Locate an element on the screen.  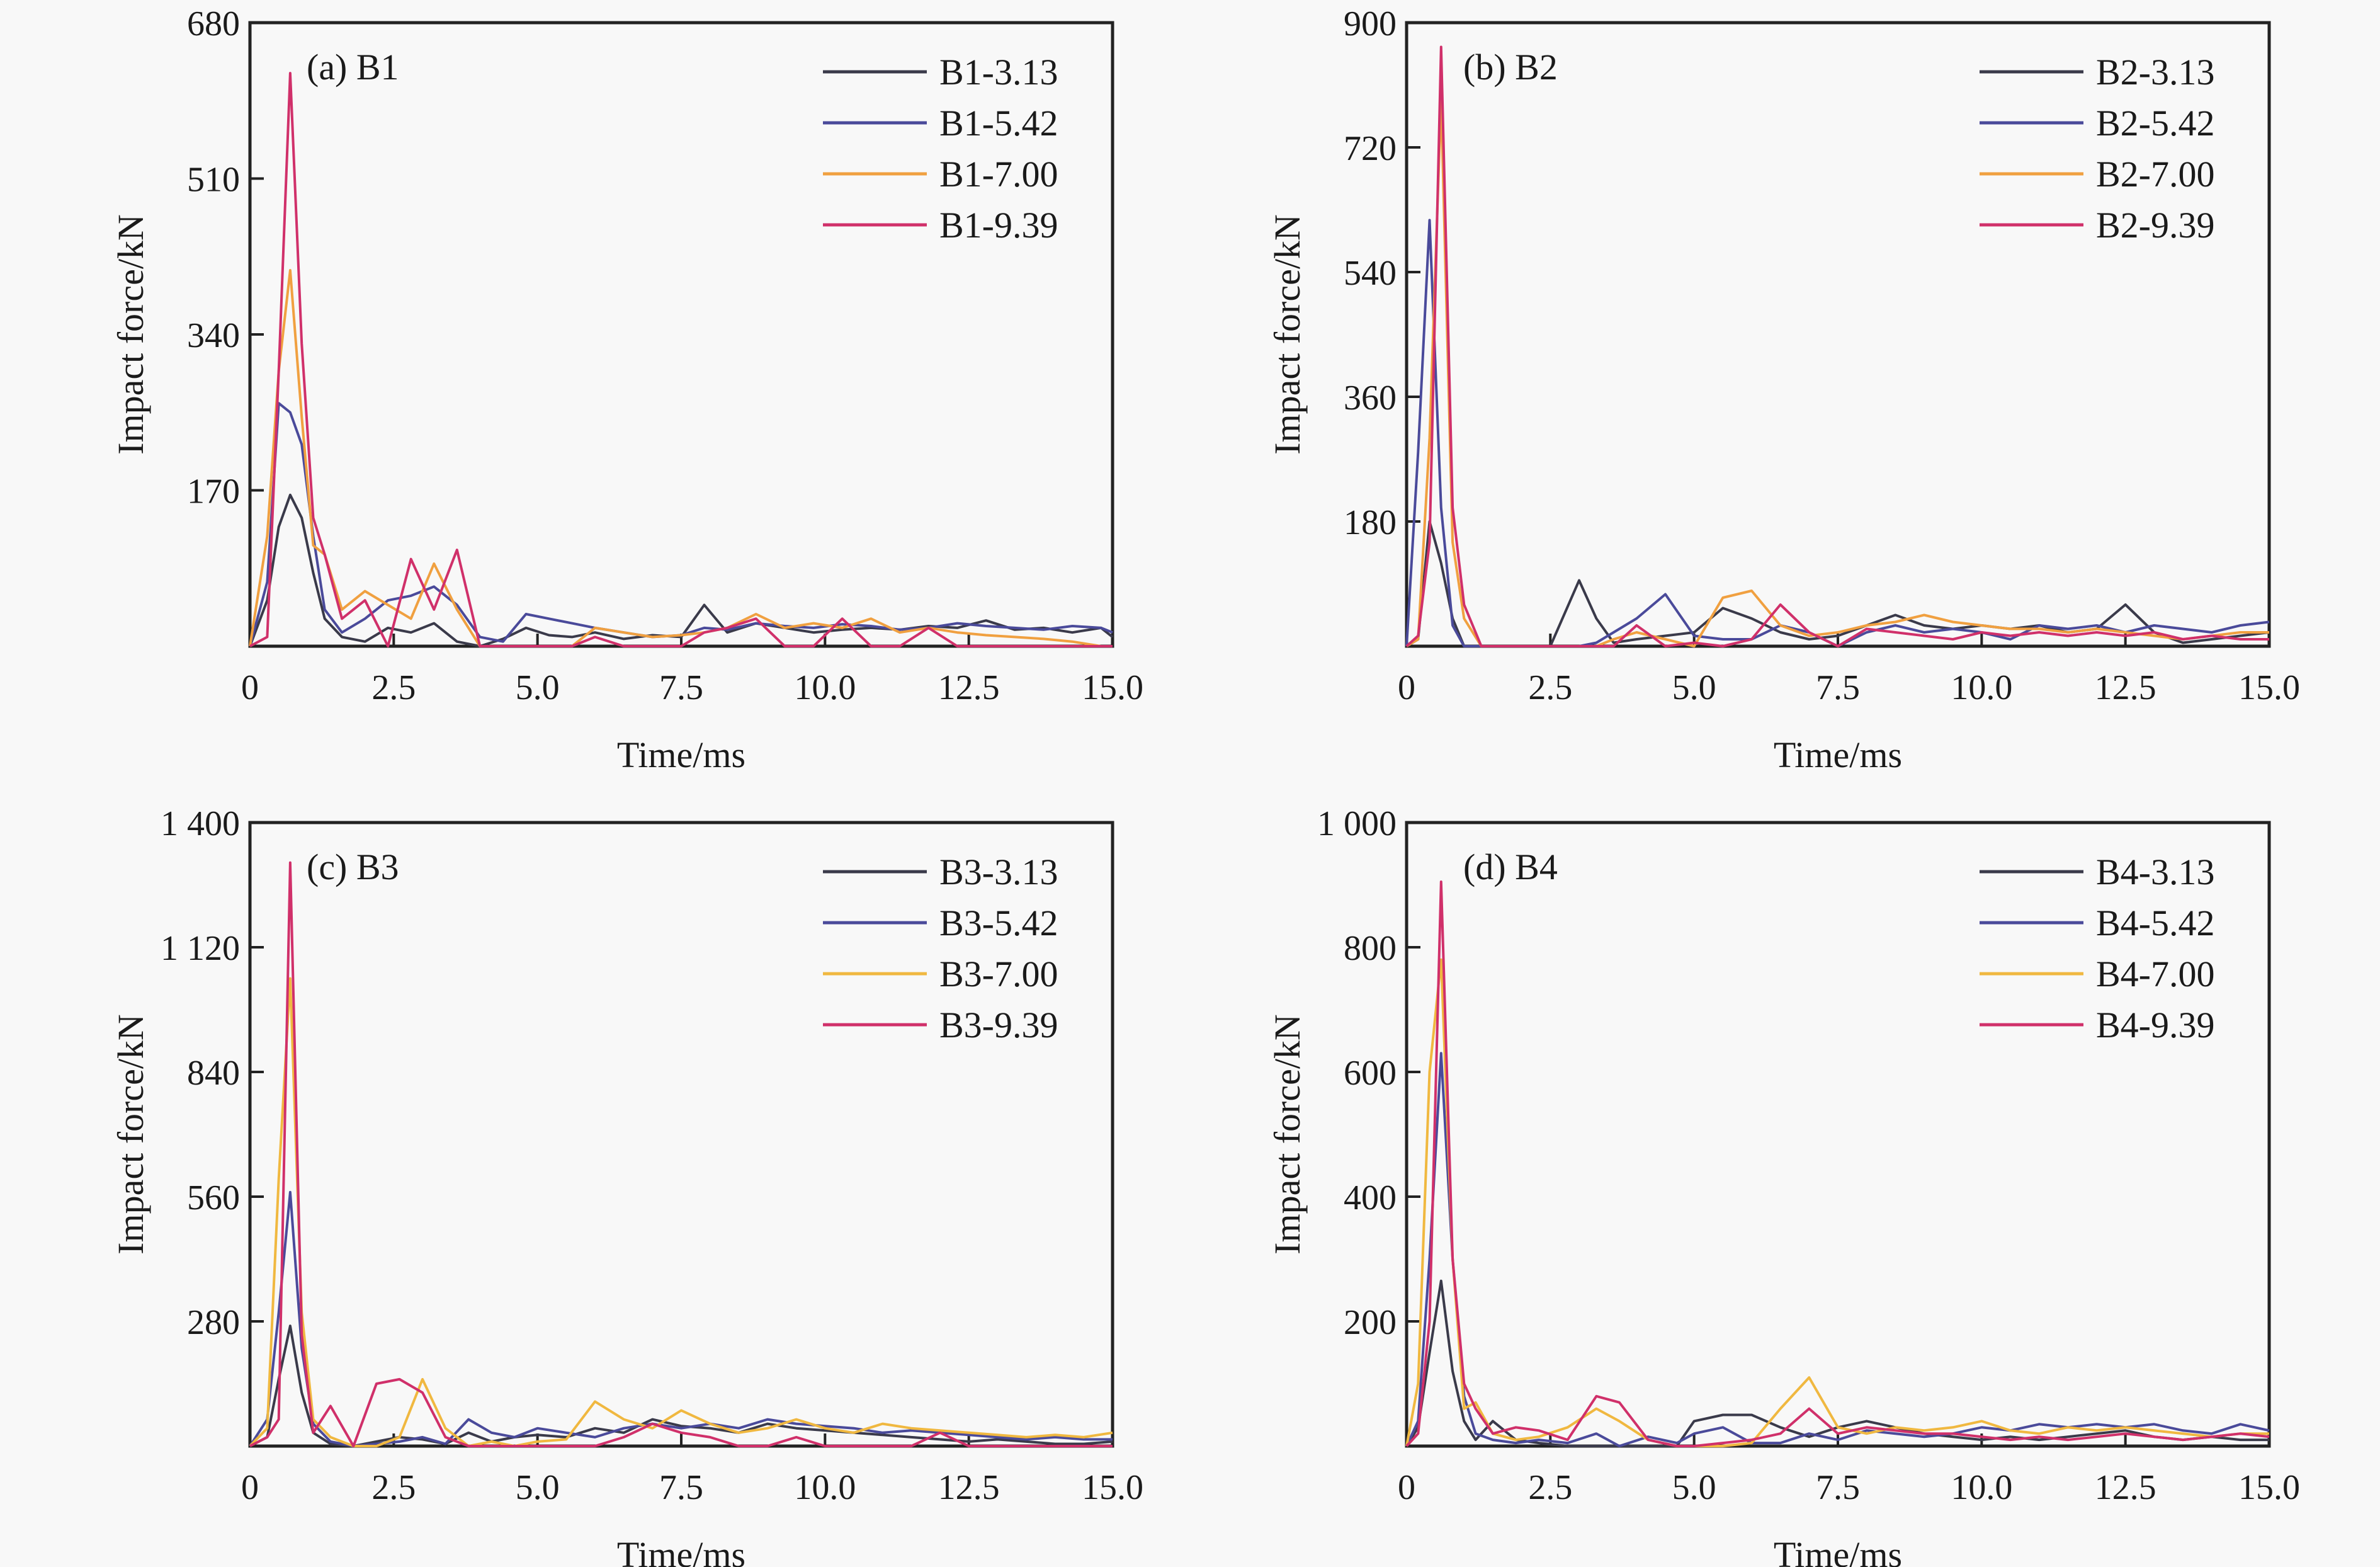
series-line-B4-9.39 is located at coordinates (1837, 1163).